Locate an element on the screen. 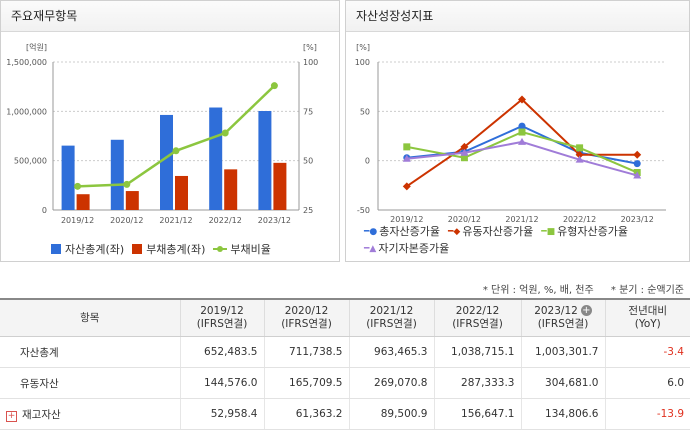  y-right-tick: 75 is located at coordinates (308, 111).